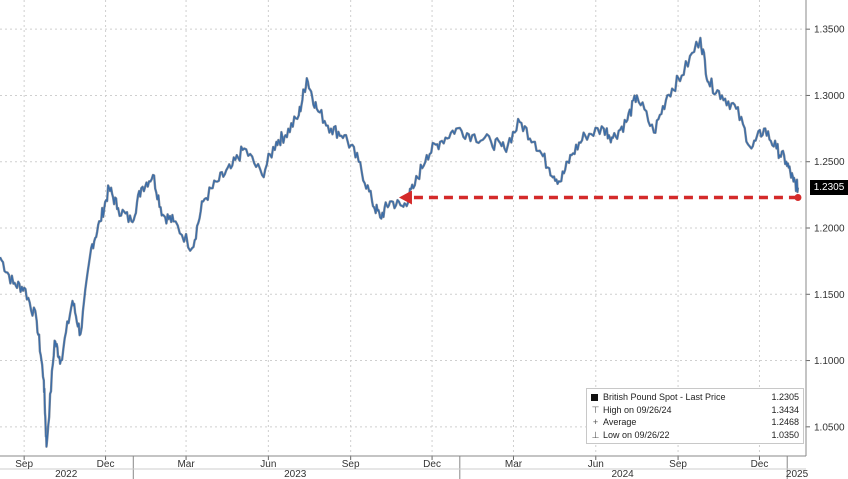 The width and height of the screenshot is (848, 479). What do you see at coordinates (637, 409) in the screenshot?
I see `legend-label: High on 09/26/24` at bounding box center [637, 409].